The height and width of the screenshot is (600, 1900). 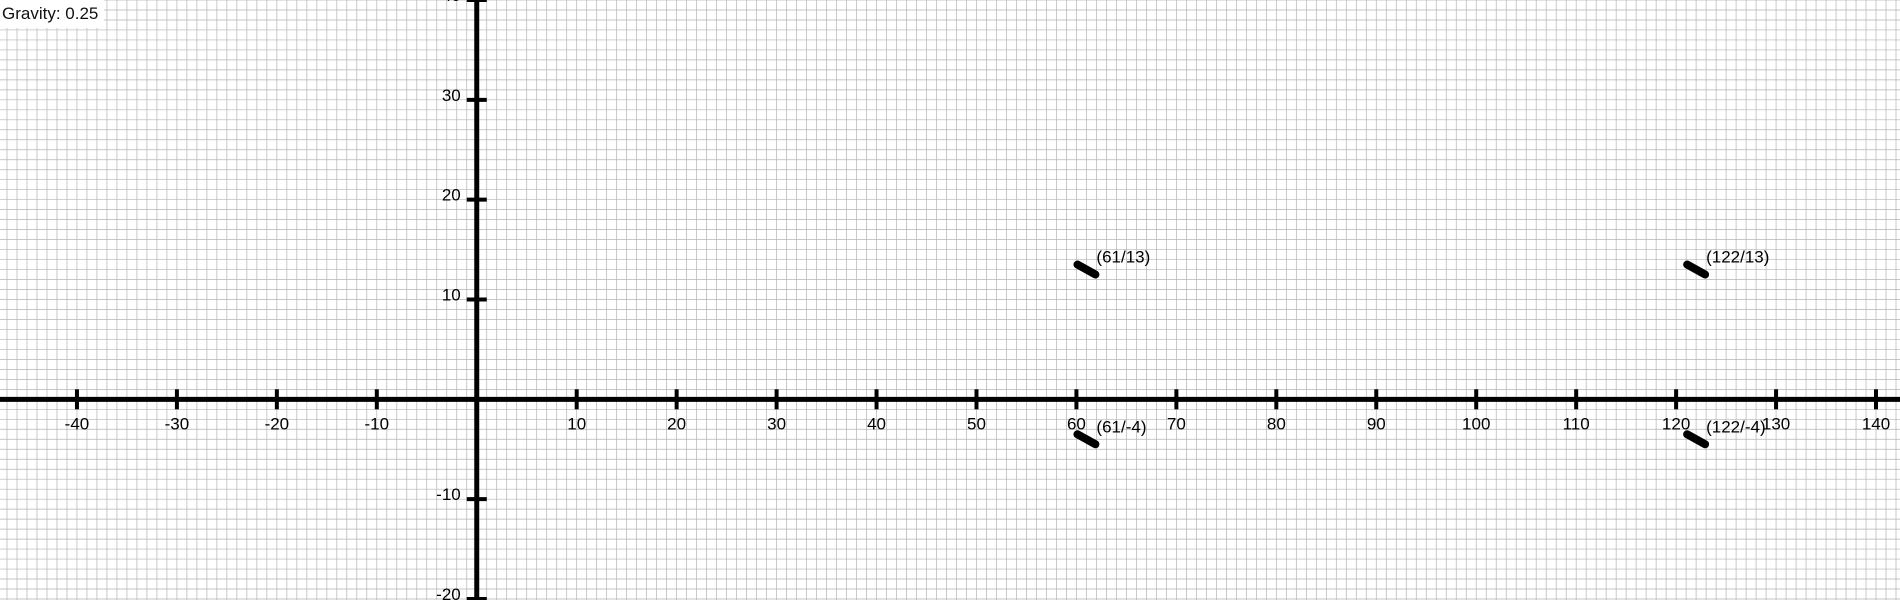 I want to click on object-label: (61/-4), so click(x=1121, y=426).